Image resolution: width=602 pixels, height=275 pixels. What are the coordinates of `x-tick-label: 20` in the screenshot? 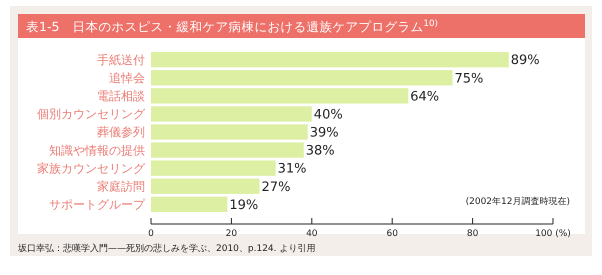 It's located at (232, 234).